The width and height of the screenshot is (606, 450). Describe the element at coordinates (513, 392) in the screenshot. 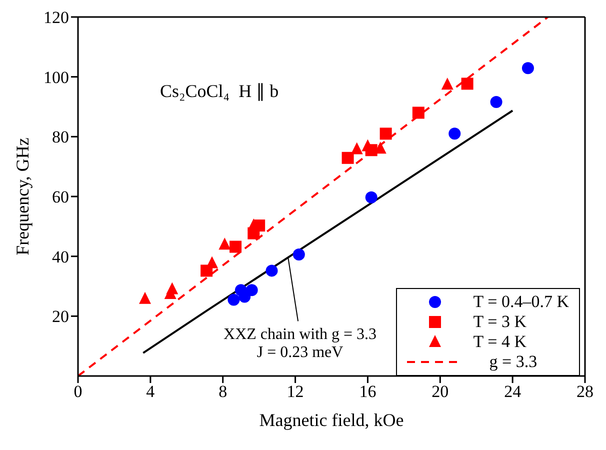

I see `x-tick-label: 24` at that location.